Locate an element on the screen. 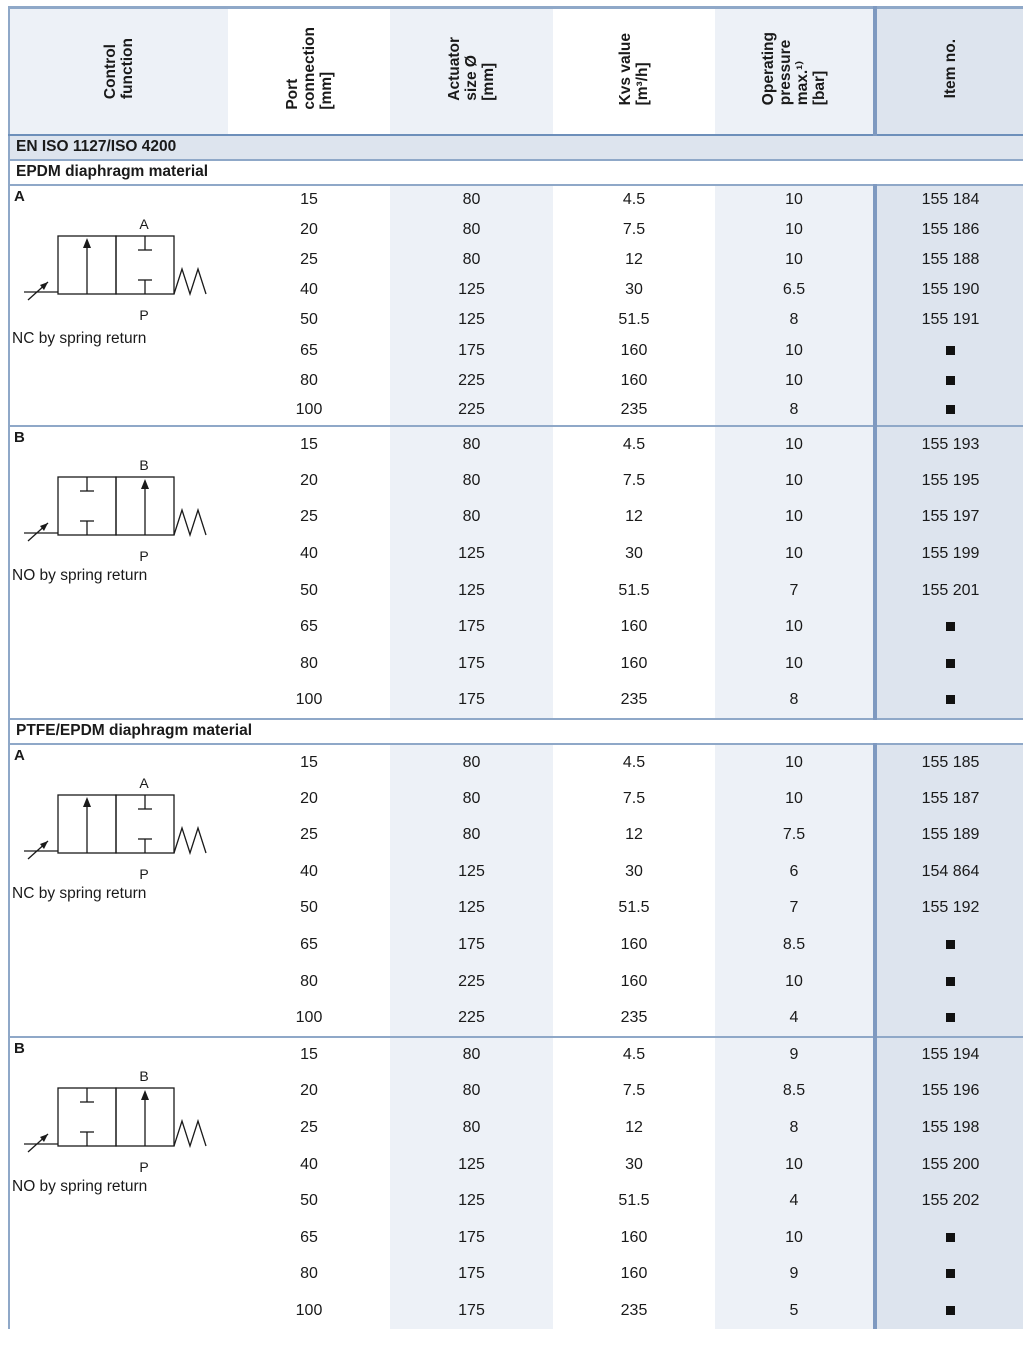  function-letter: B is located at coordinates (19, 437).